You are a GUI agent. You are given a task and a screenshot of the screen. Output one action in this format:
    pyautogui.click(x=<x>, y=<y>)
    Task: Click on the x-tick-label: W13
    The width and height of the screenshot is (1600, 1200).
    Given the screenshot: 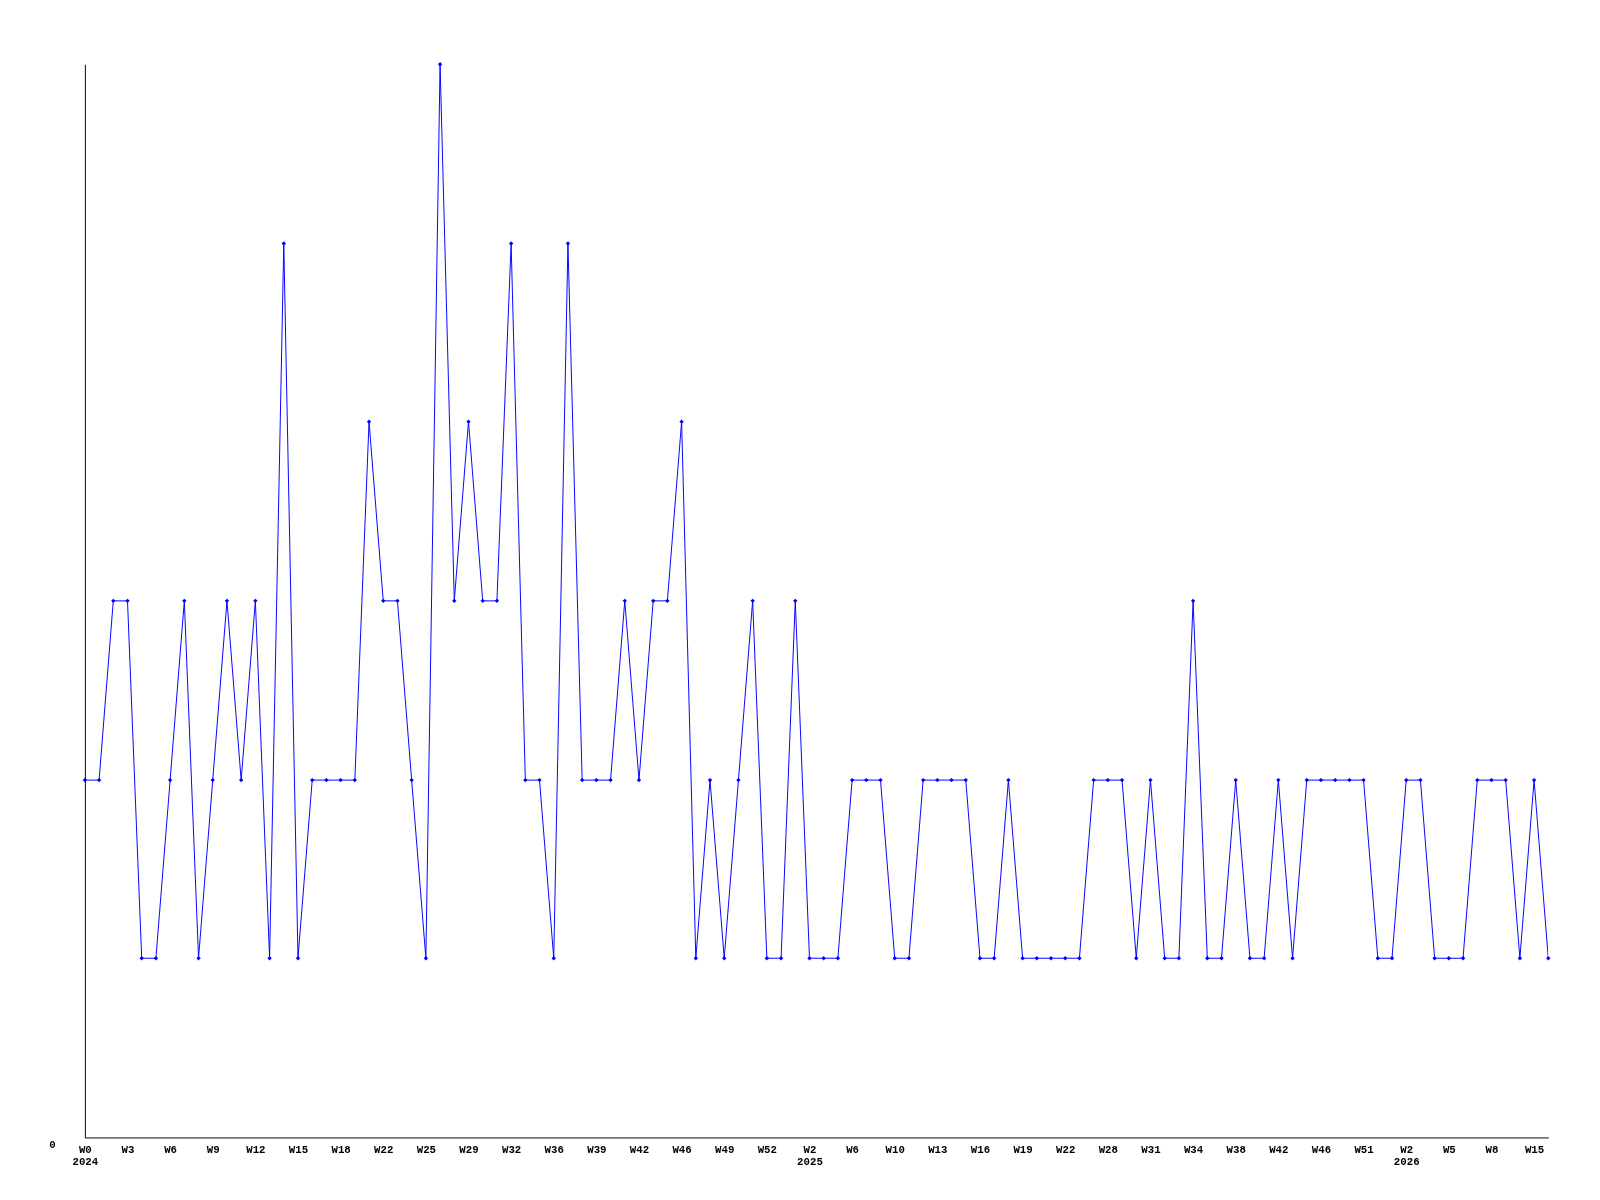 What is the action you would take?
    pyautogui.click(x=938, y=1149)
    